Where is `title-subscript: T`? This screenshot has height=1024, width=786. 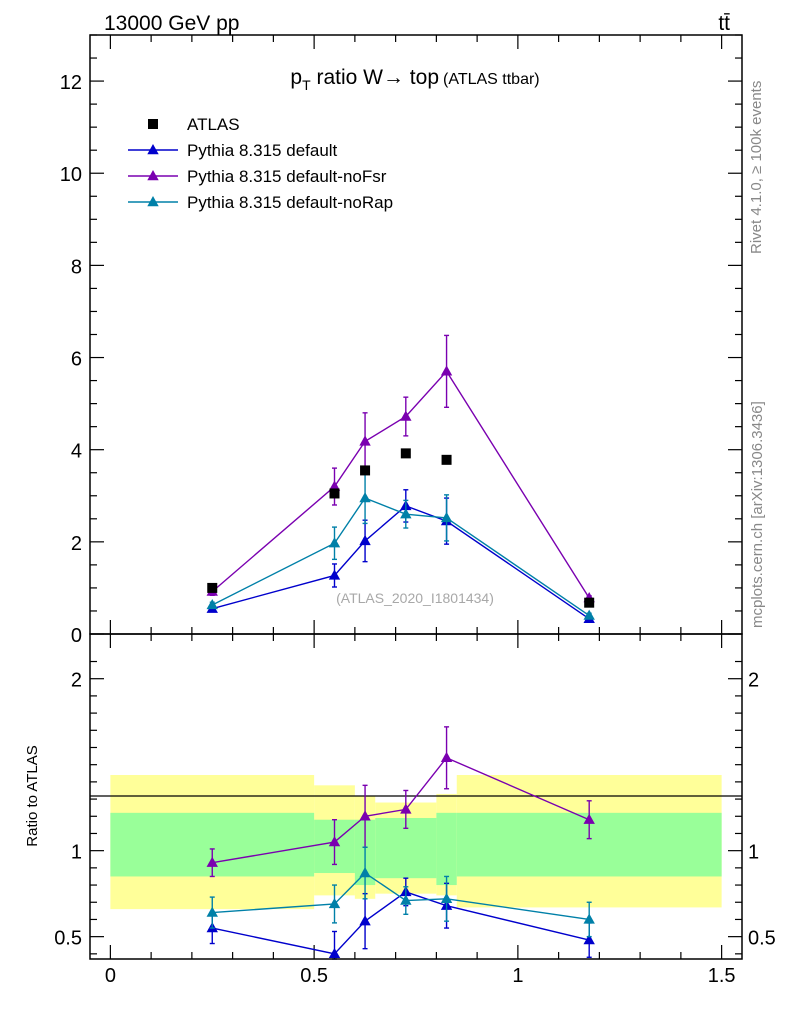 title-subscript: T is located at coordinates (306, 85).